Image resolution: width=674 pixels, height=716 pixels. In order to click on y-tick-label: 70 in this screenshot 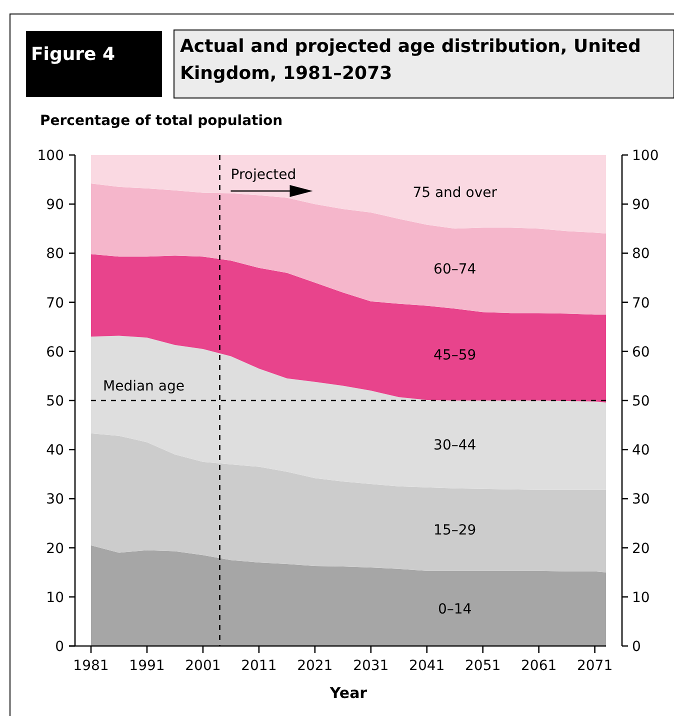, I will do `click(55, 303)`.